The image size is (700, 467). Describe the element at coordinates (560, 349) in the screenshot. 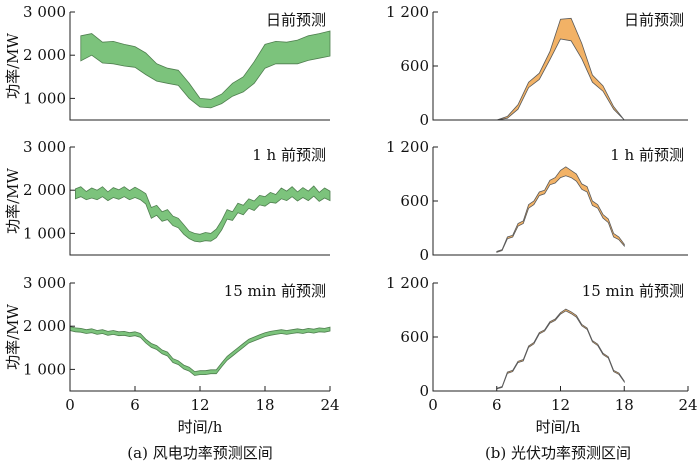

I see `band-b-15min` at that location.